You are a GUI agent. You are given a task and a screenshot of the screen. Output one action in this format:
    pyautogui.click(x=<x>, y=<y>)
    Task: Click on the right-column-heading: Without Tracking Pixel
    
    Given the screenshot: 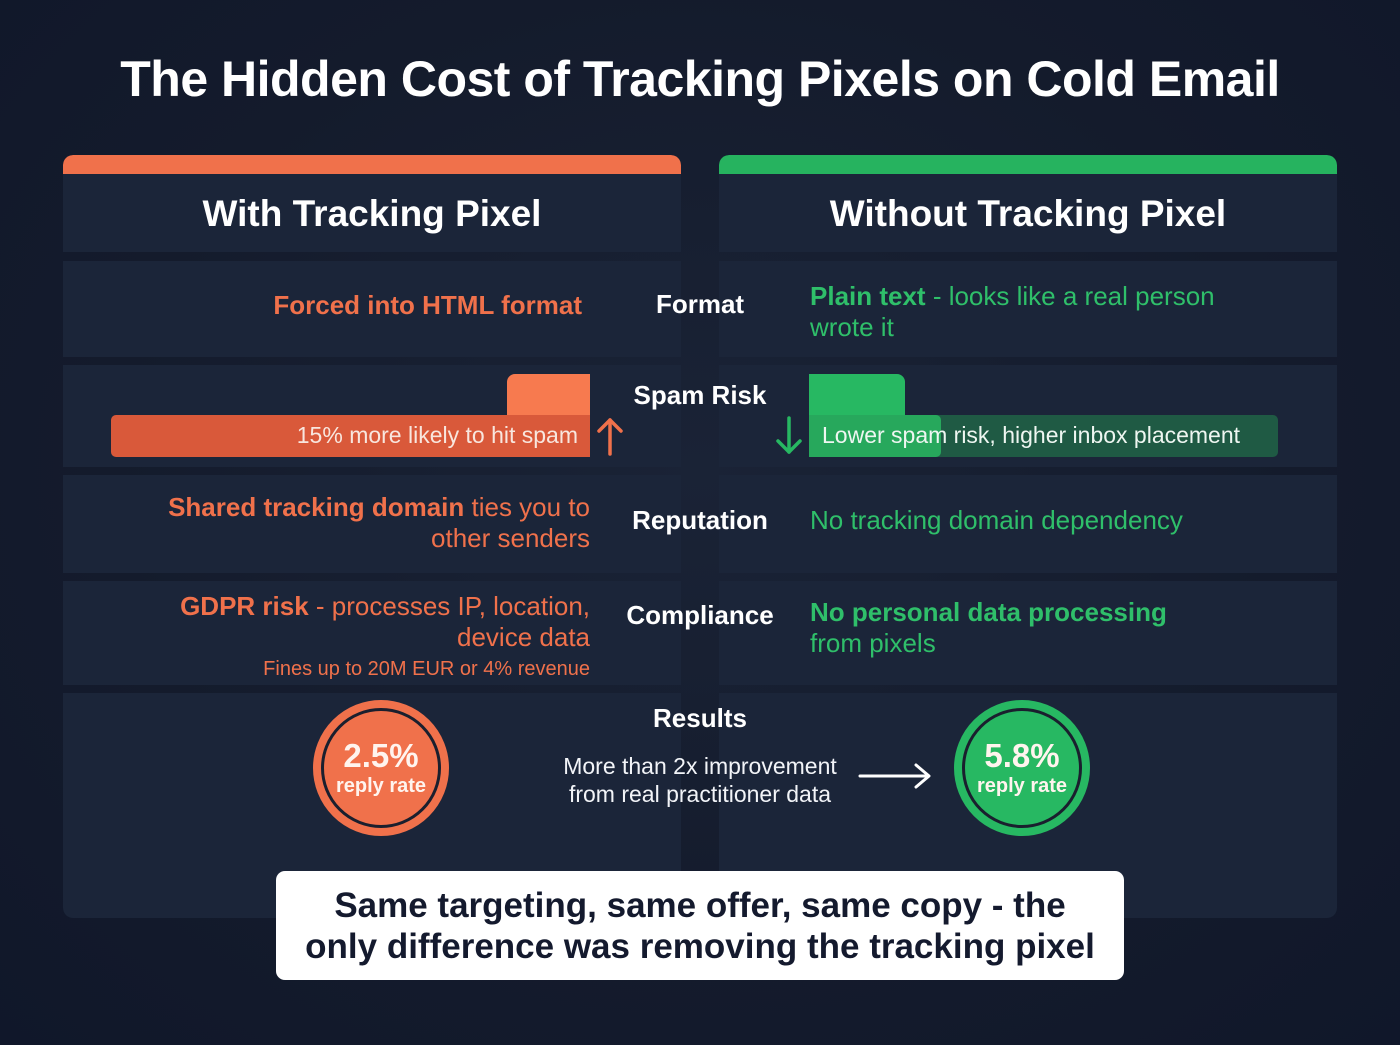 What is the action you would take?
    pyautogui.click(x=1028, y=213)
    